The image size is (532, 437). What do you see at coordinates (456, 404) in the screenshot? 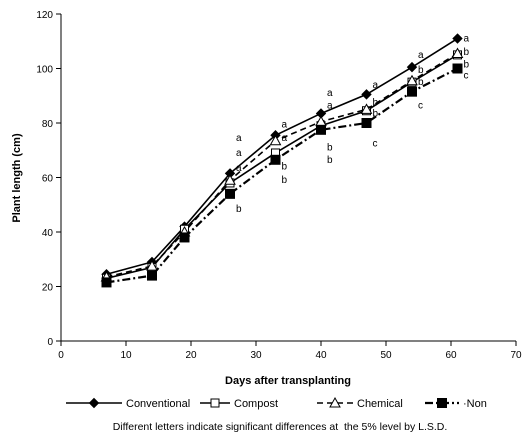
I see `legend-item-non: ·Non` at bounding box center [456, 404].